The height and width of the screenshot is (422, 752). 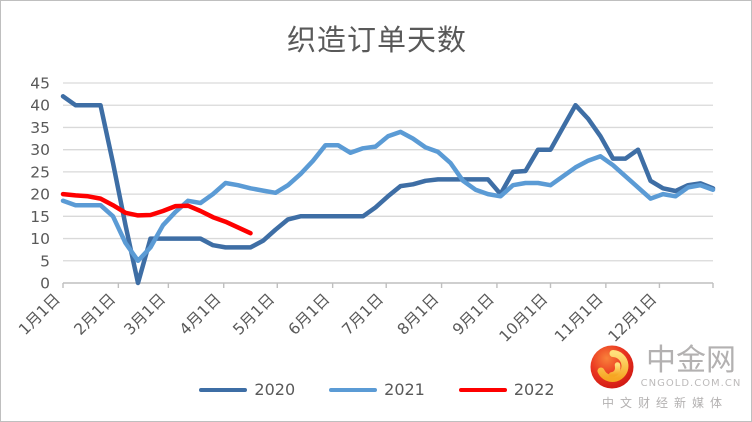 I want to click on y-axis-label: 30, so click(x=40, y=150).